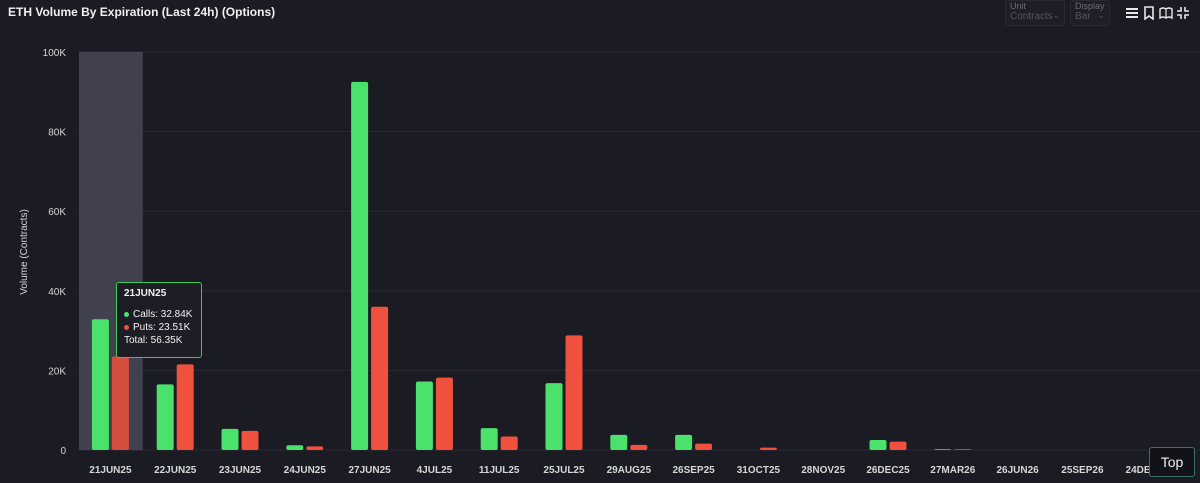 This screenshot has height=483, width=1200. I want to click on hover-highlight-band, so click(111, 251).